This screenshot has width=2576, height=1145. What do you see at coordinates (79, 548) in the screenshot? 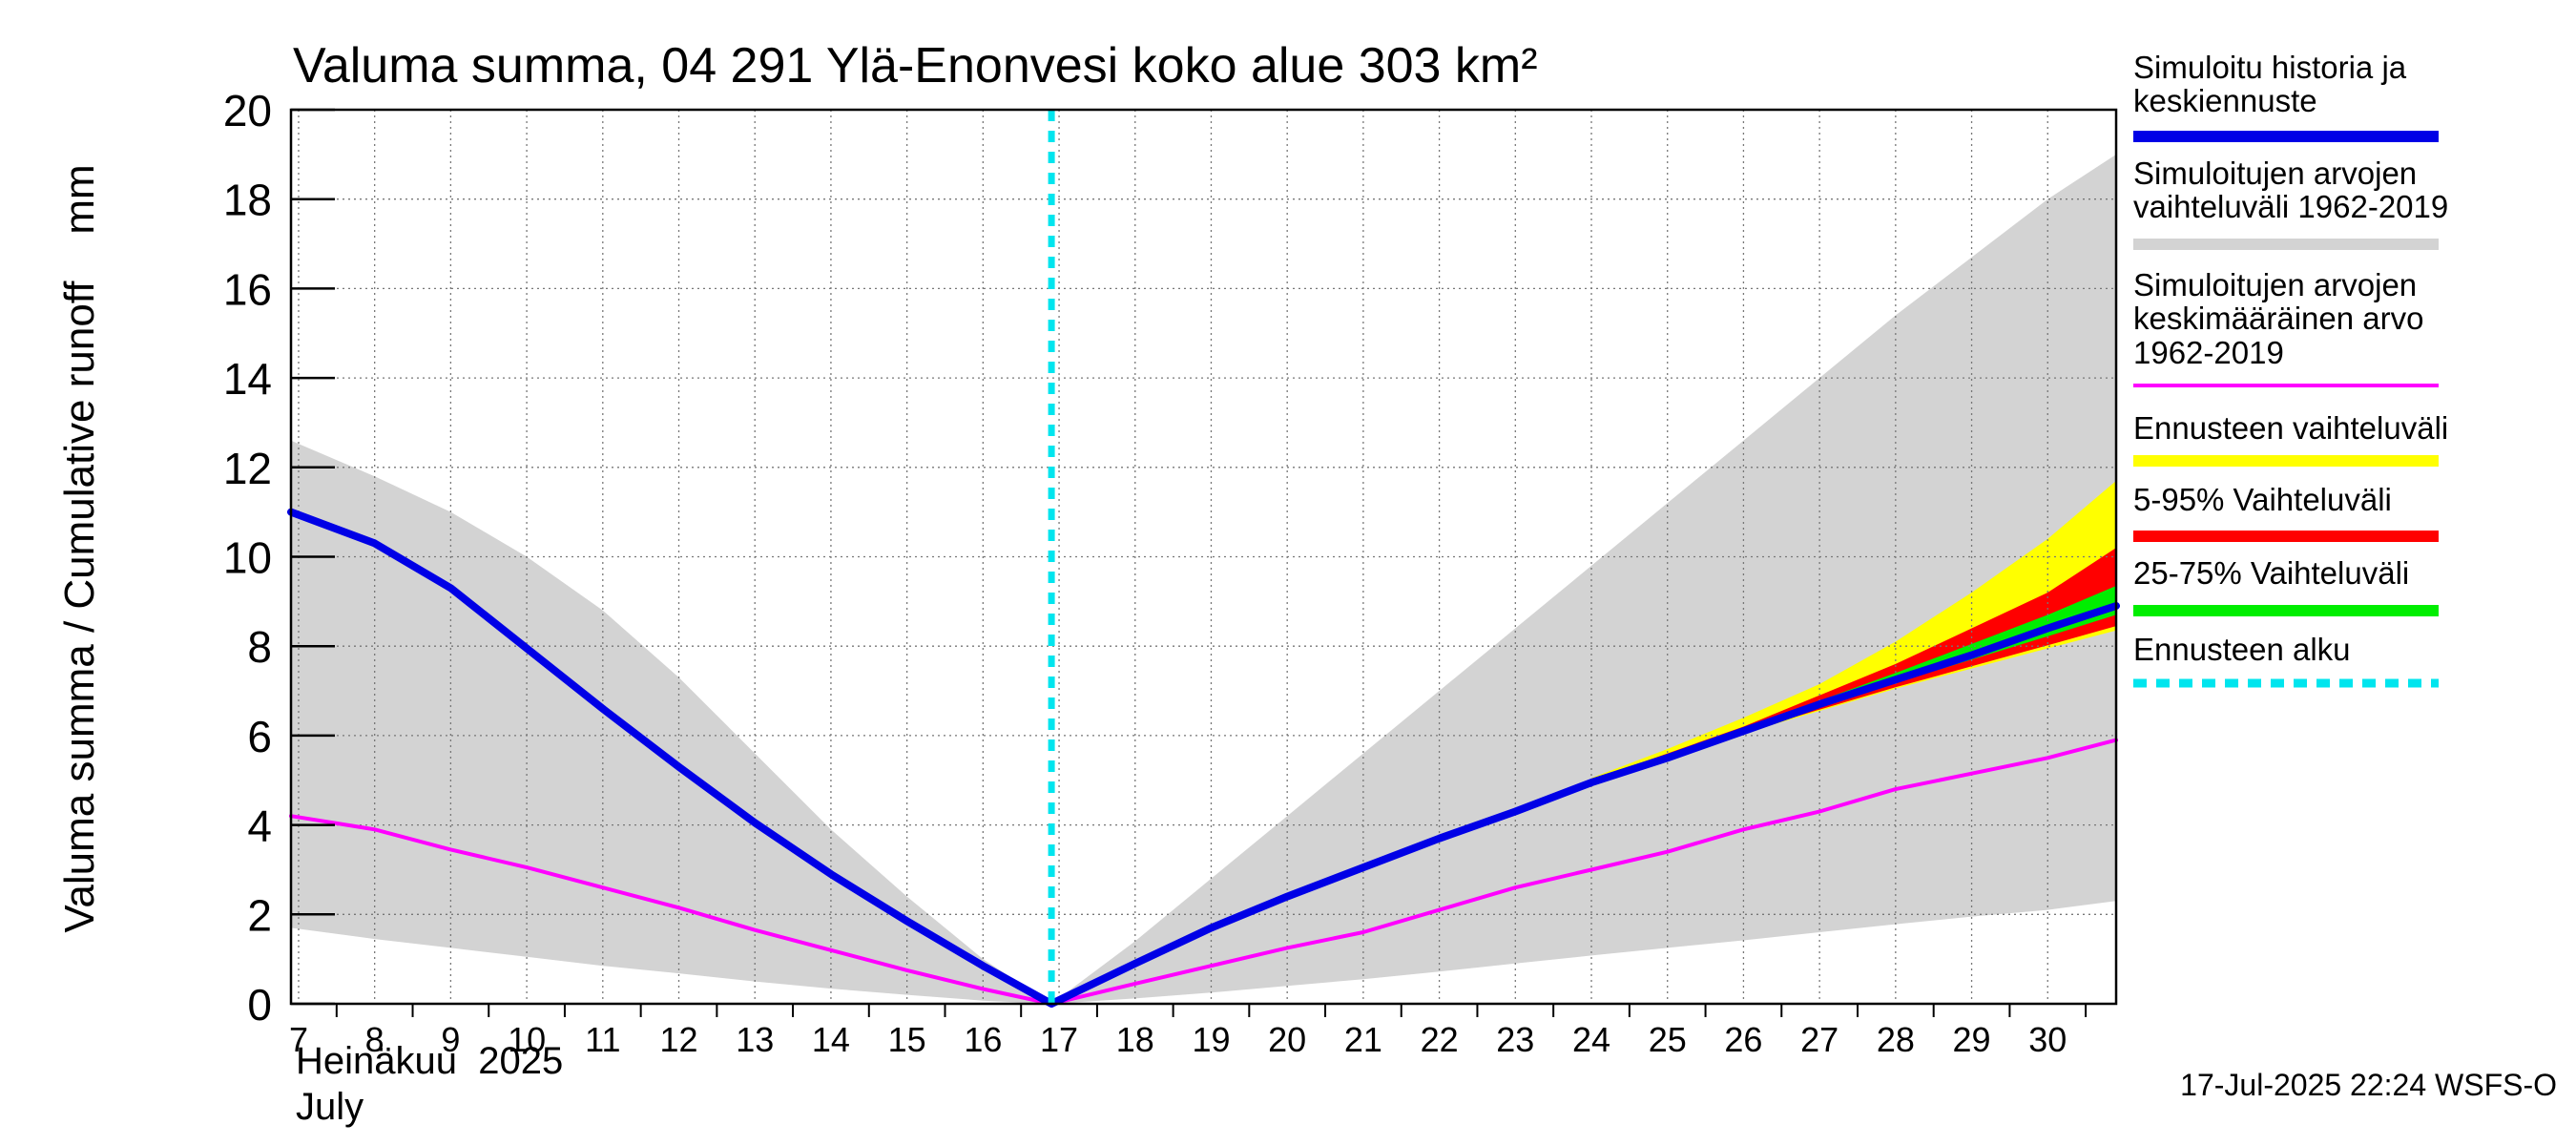
I see `y-axis-label: Valuma summa / Cumulative runoff mm` at bounding box center [79, 548].